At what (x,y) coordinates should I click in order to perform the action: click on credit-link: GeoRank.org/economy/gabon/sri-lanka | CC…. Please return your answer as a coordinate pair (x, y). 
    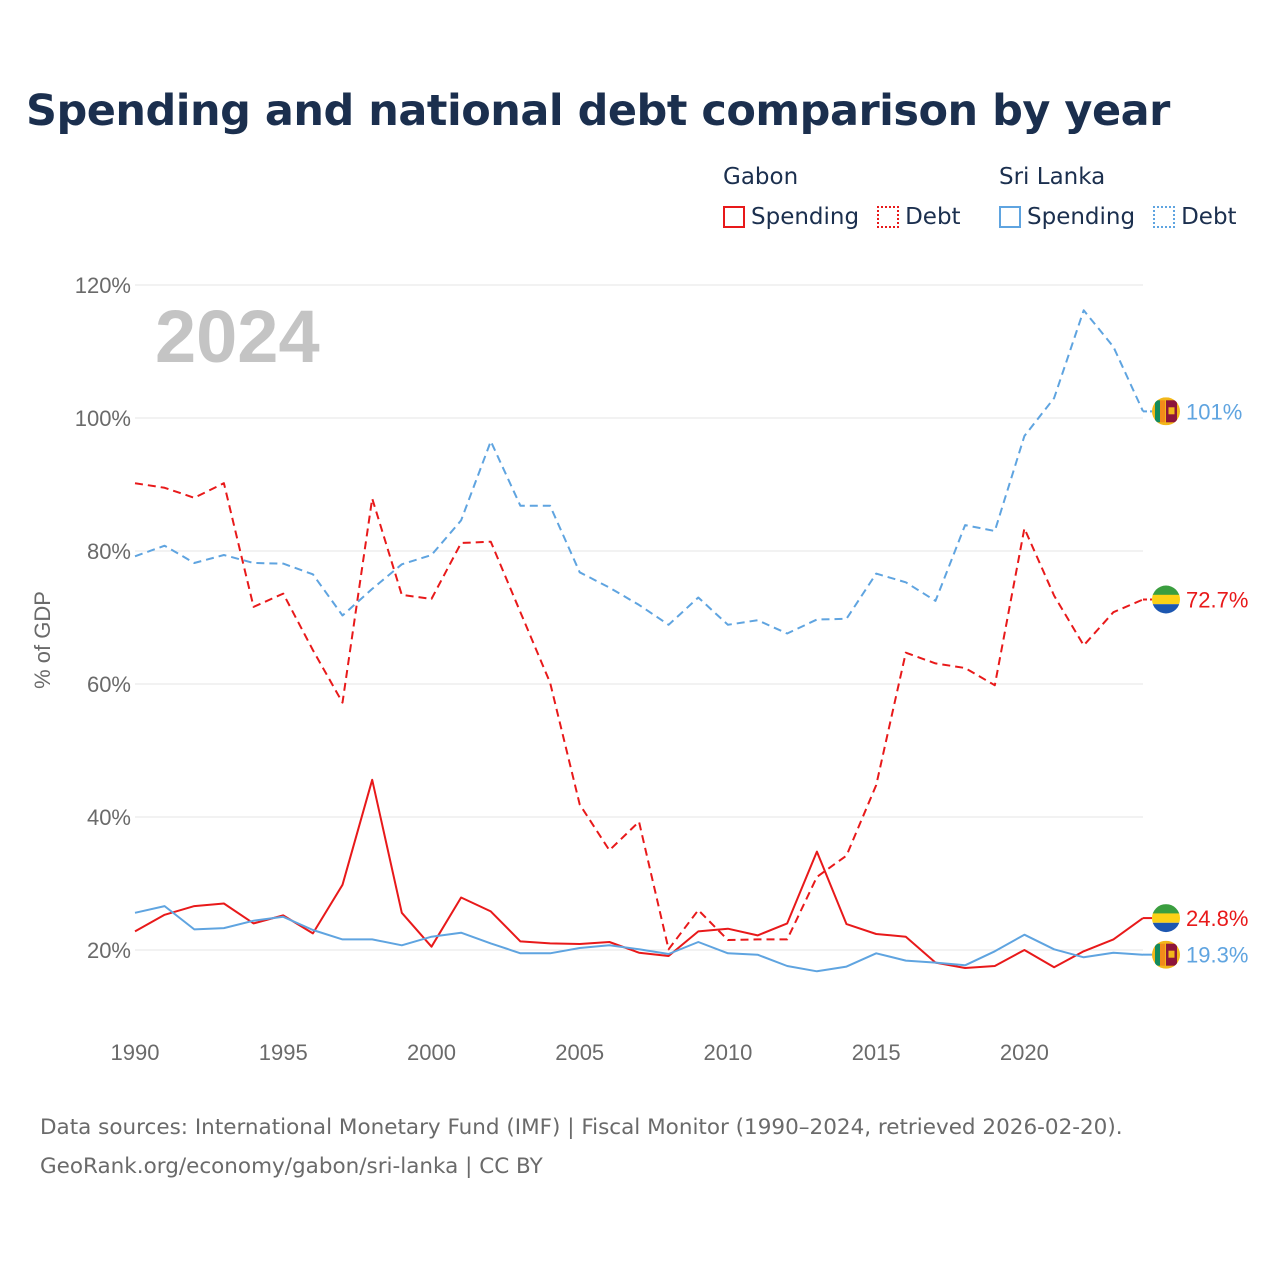
    Looking at the image, I should click on (291, 1166).